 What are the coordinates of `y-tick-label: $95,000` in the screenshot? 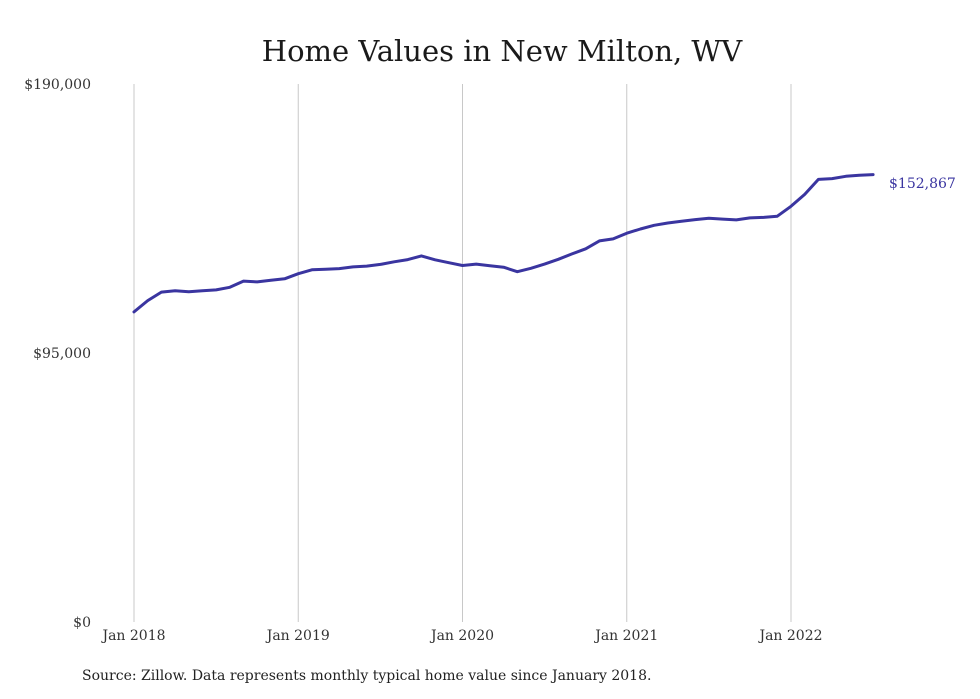 It's located at (62, 354).